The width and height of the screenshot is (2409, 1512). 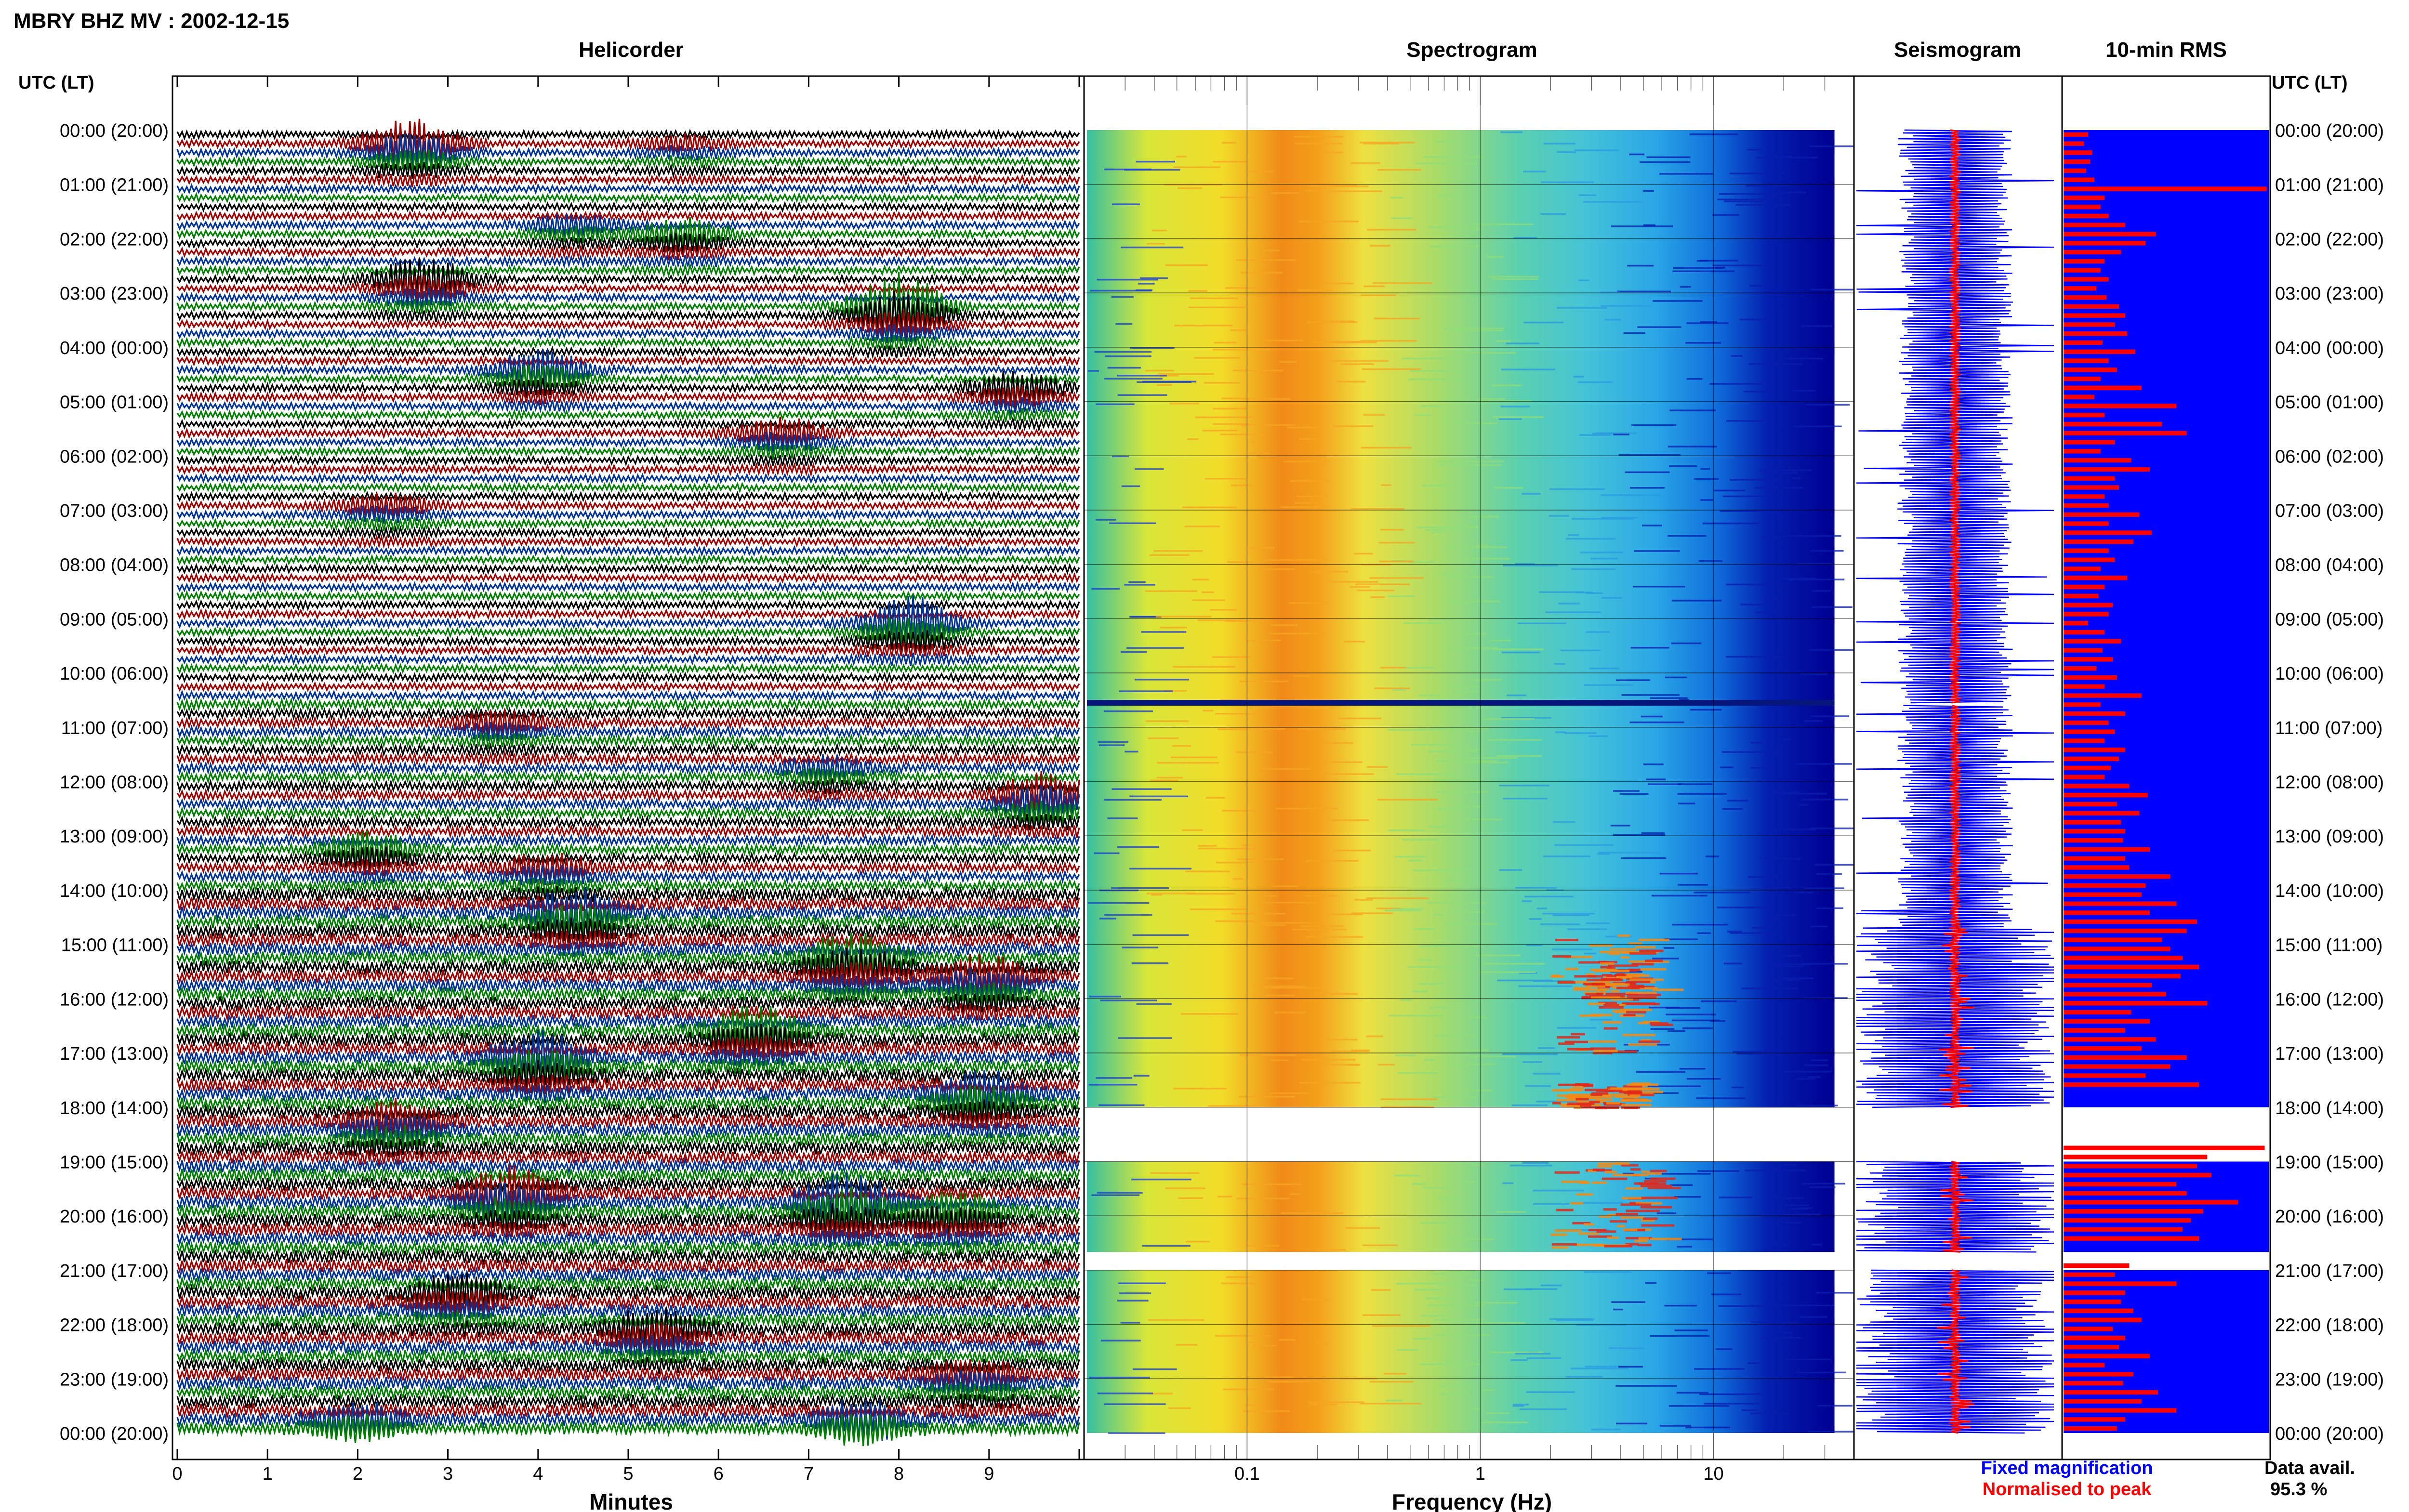 I want to click on time-label-right: 06:00 (02:00), so click(x=2329, y=457).